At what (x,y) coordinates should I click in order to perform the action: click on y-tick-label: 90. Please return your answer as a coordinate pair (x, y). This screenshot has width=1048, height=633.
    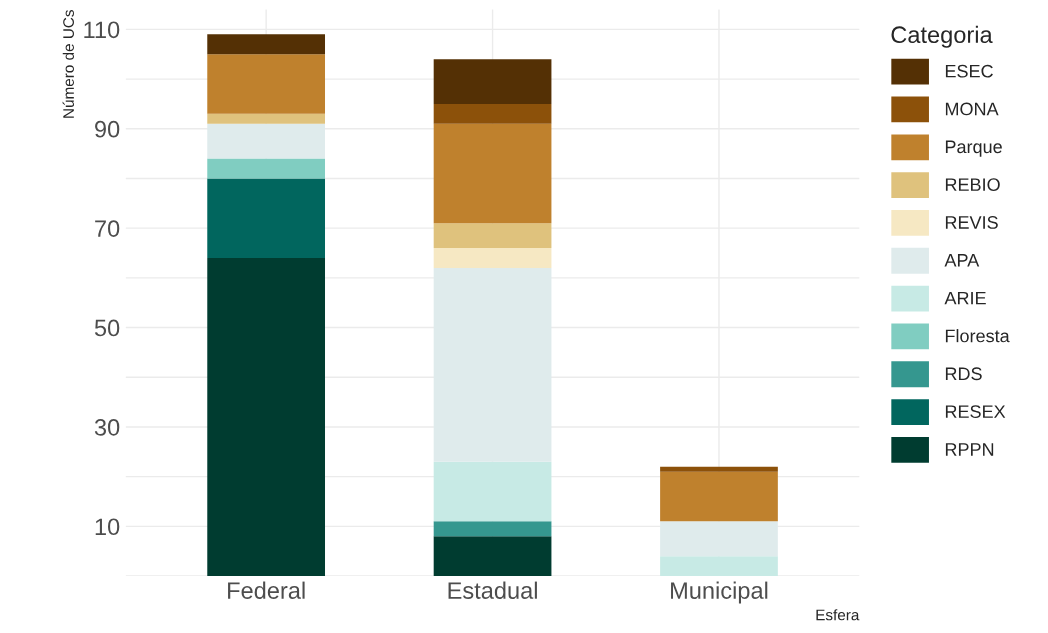
    Looking at the image, I should click on (107, 129).